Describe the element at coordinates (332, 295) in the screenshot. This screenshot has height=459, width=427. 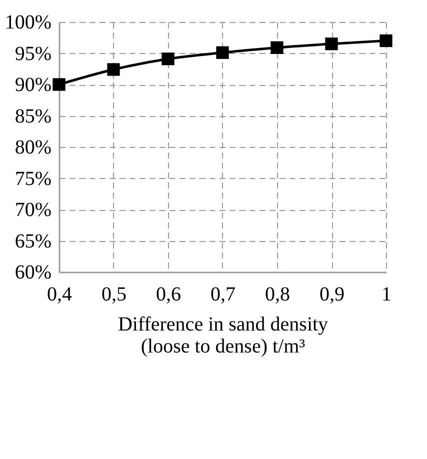
I see `x-tick-label: 0,9` at that location.